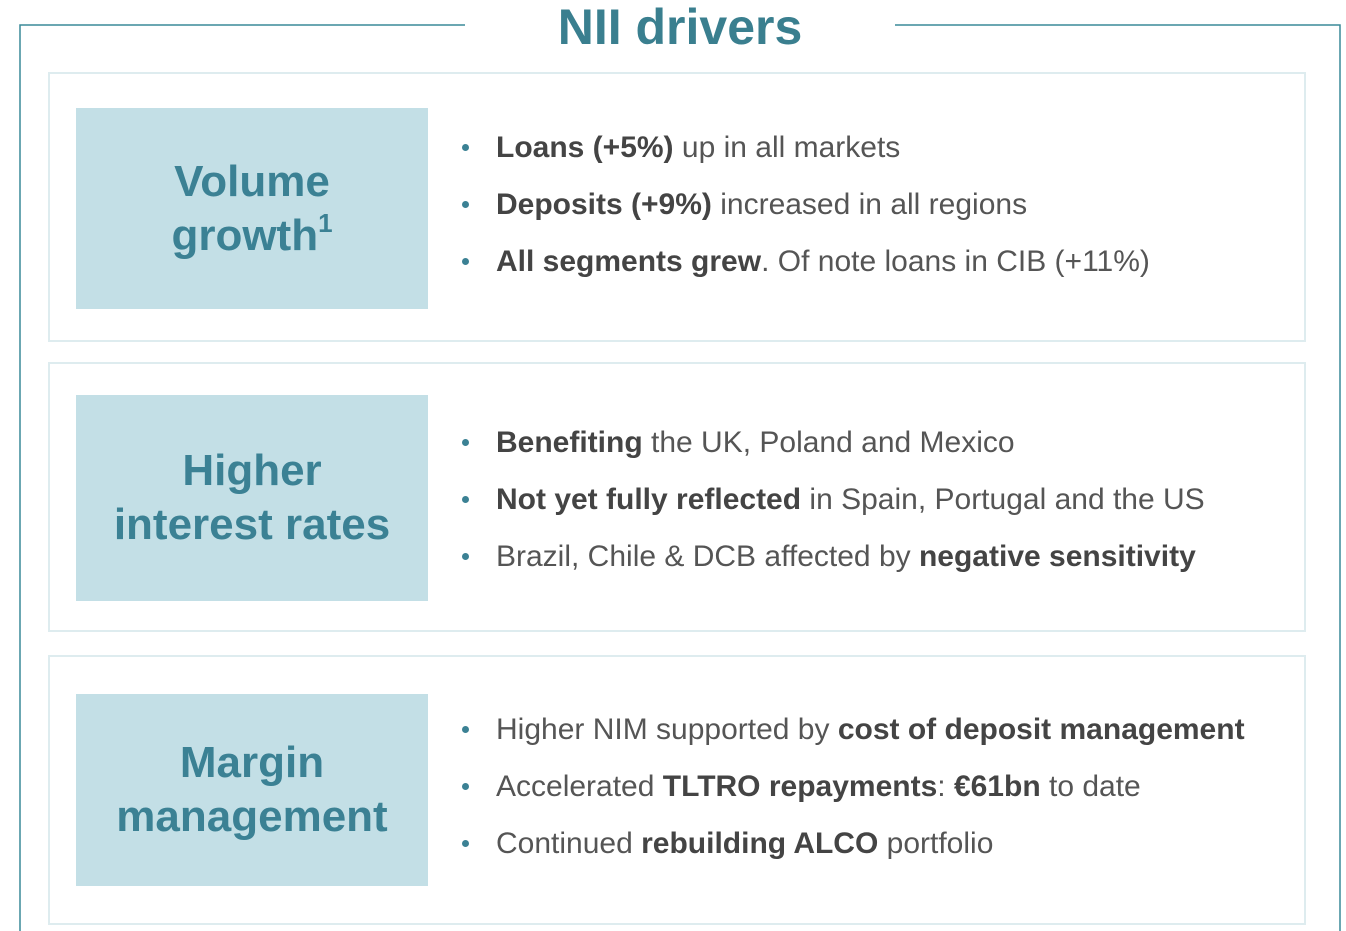 This screenshot has height=931, width=1346. Describe the element at coordinates (252, 524) in the screenshot. I see `label-line: interest rates` at that location.